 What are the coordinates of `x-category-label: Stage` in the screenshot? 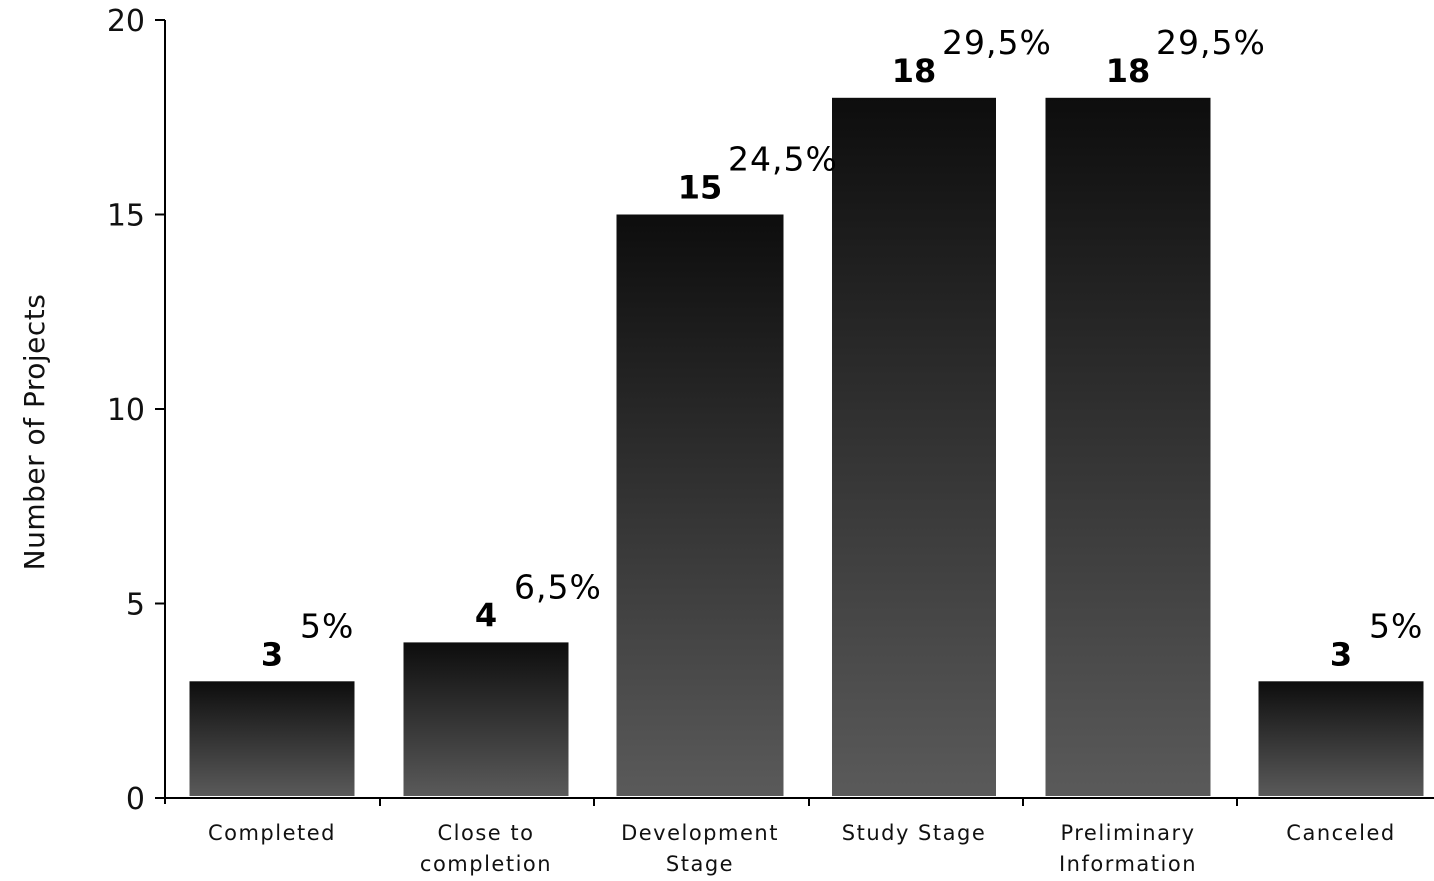 It's located at (700, 864).